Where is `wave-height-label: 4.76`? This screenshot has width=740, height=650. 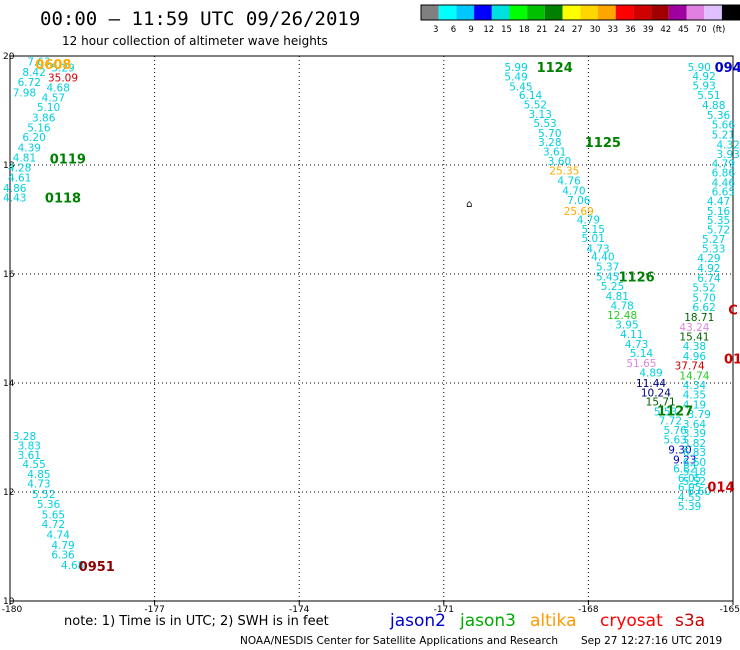 wave-height-label: 4.76 is located at coordinates (569, 181).